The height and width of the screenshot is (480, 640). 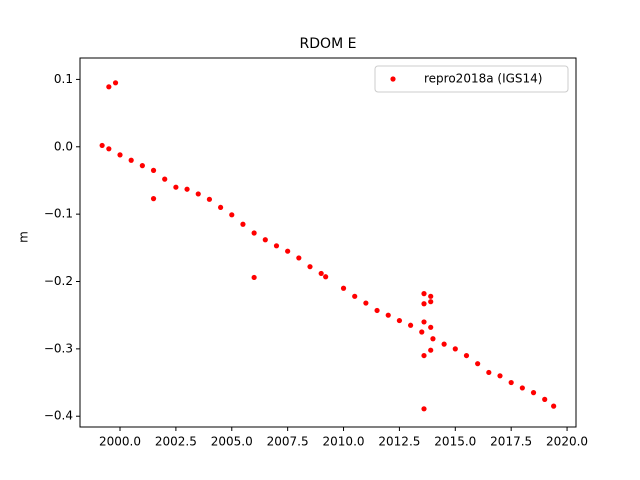 I want to click on x-tick-label: 2007.5, so click(x=288, y=442).